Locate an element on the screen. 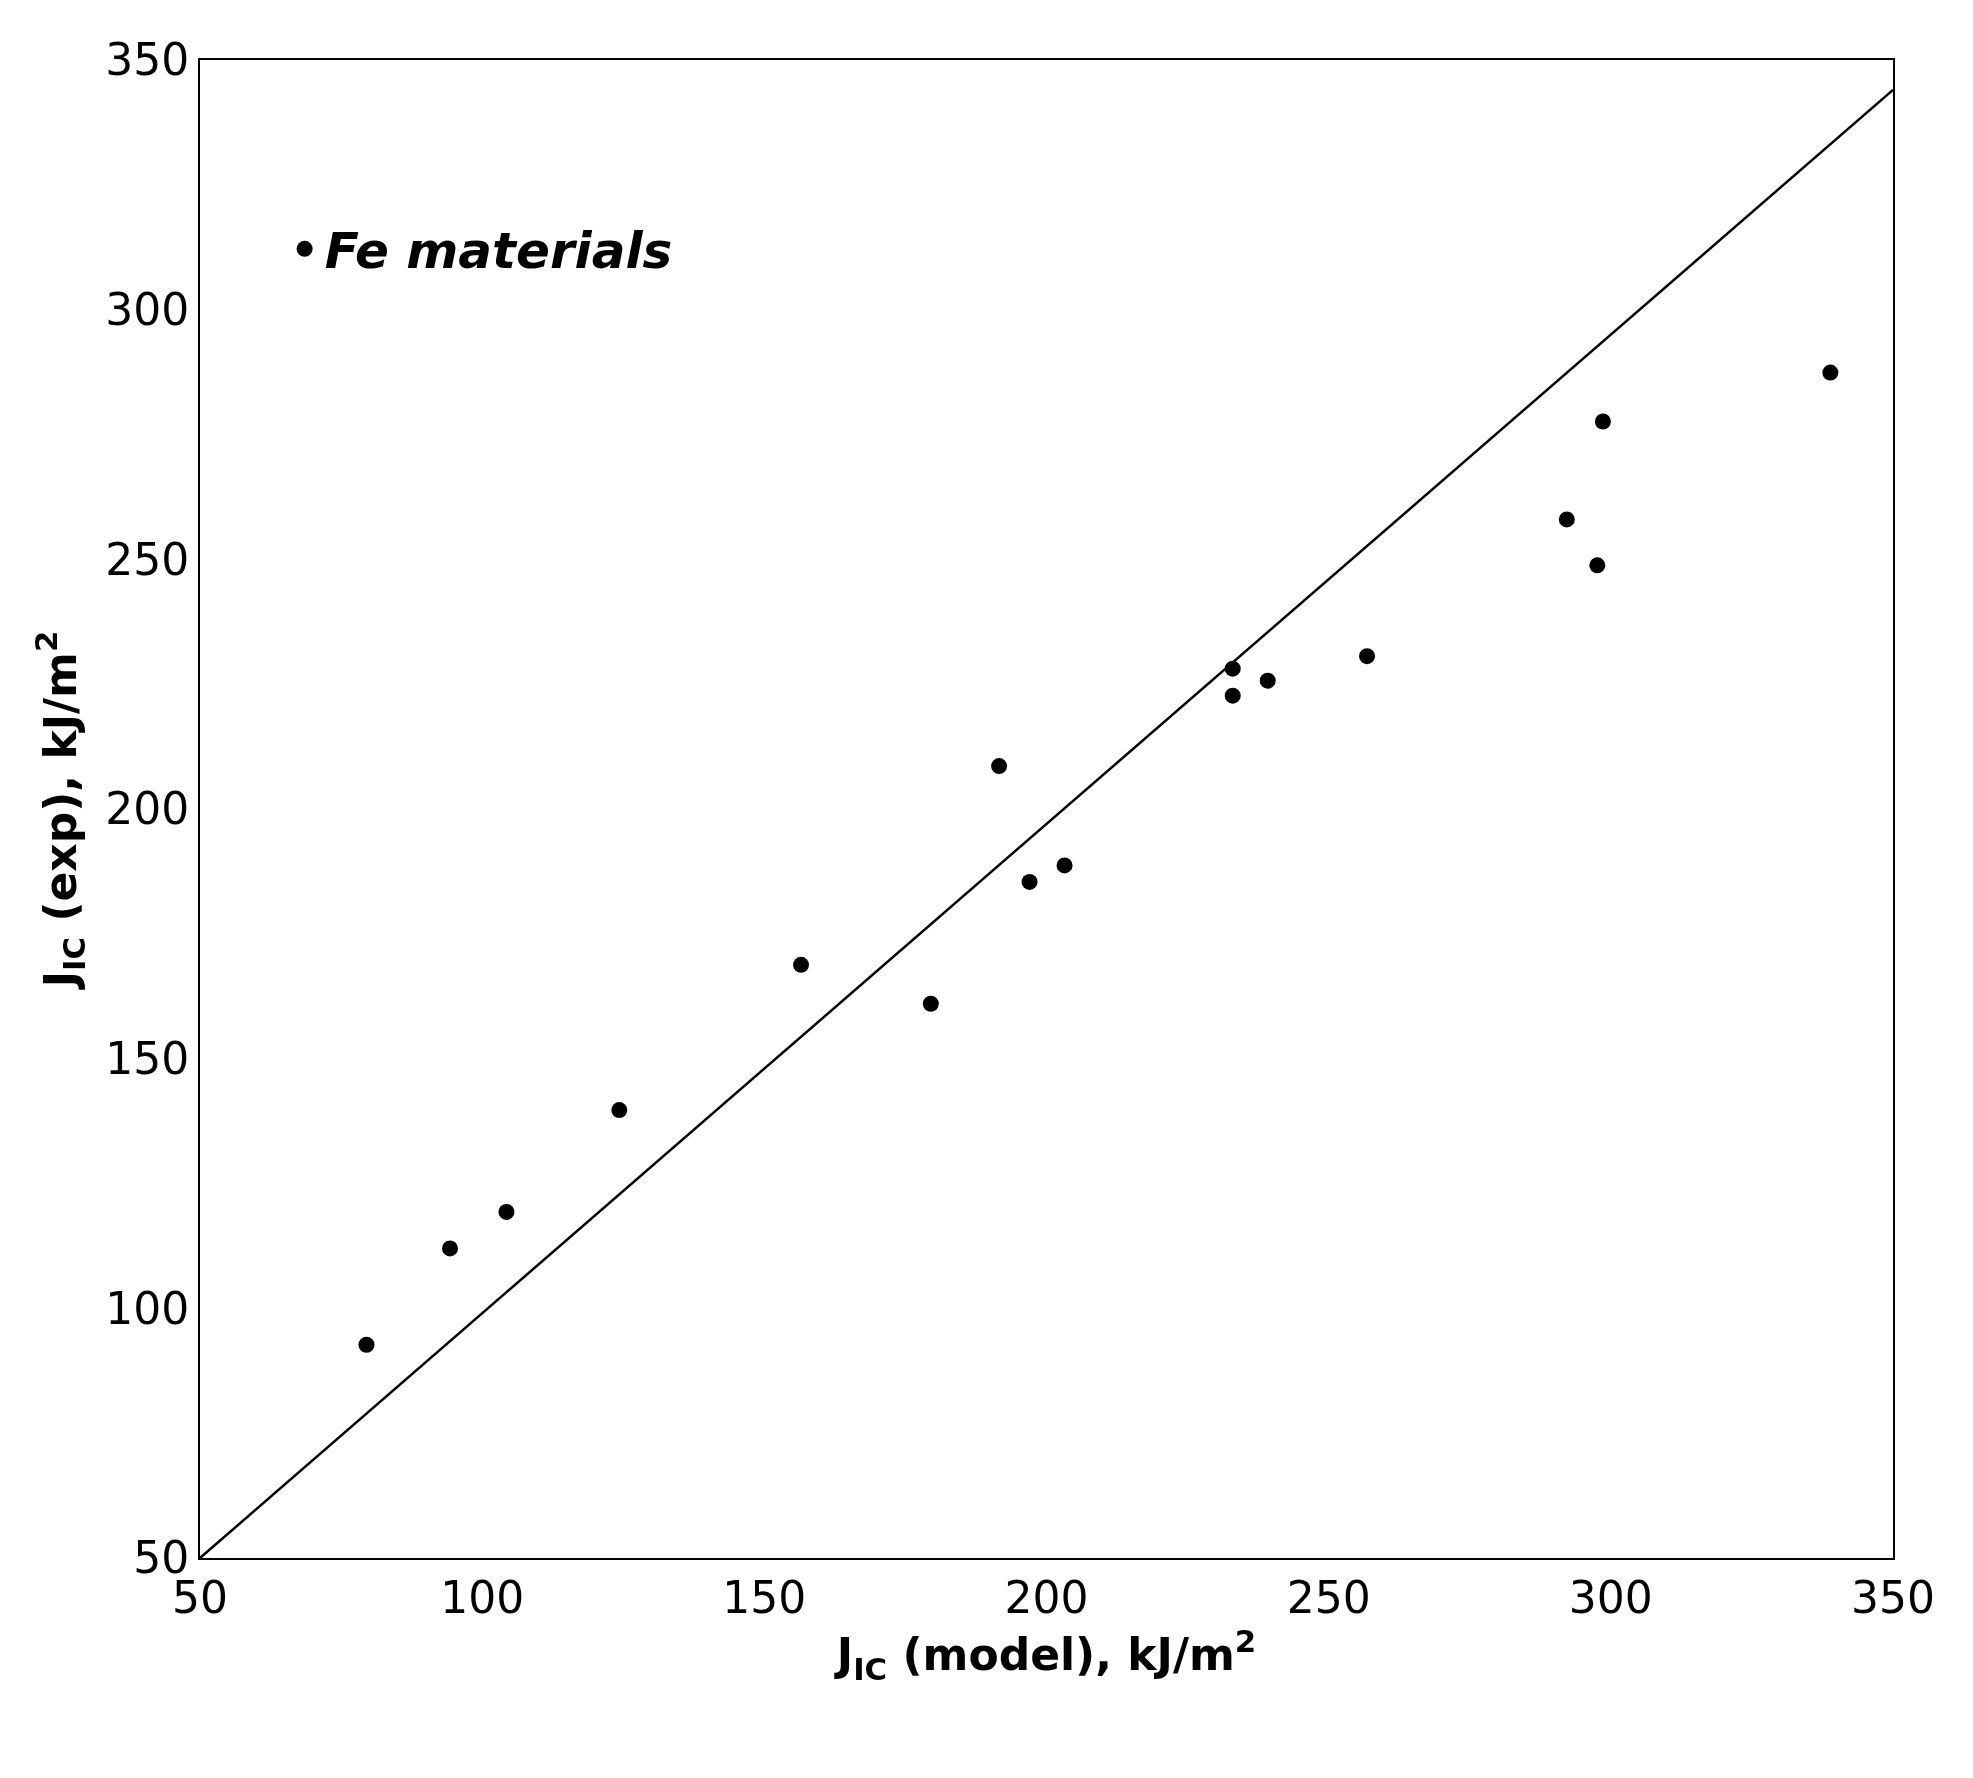  x-tick-label: 350 is located at coordinates (1893, 1597).